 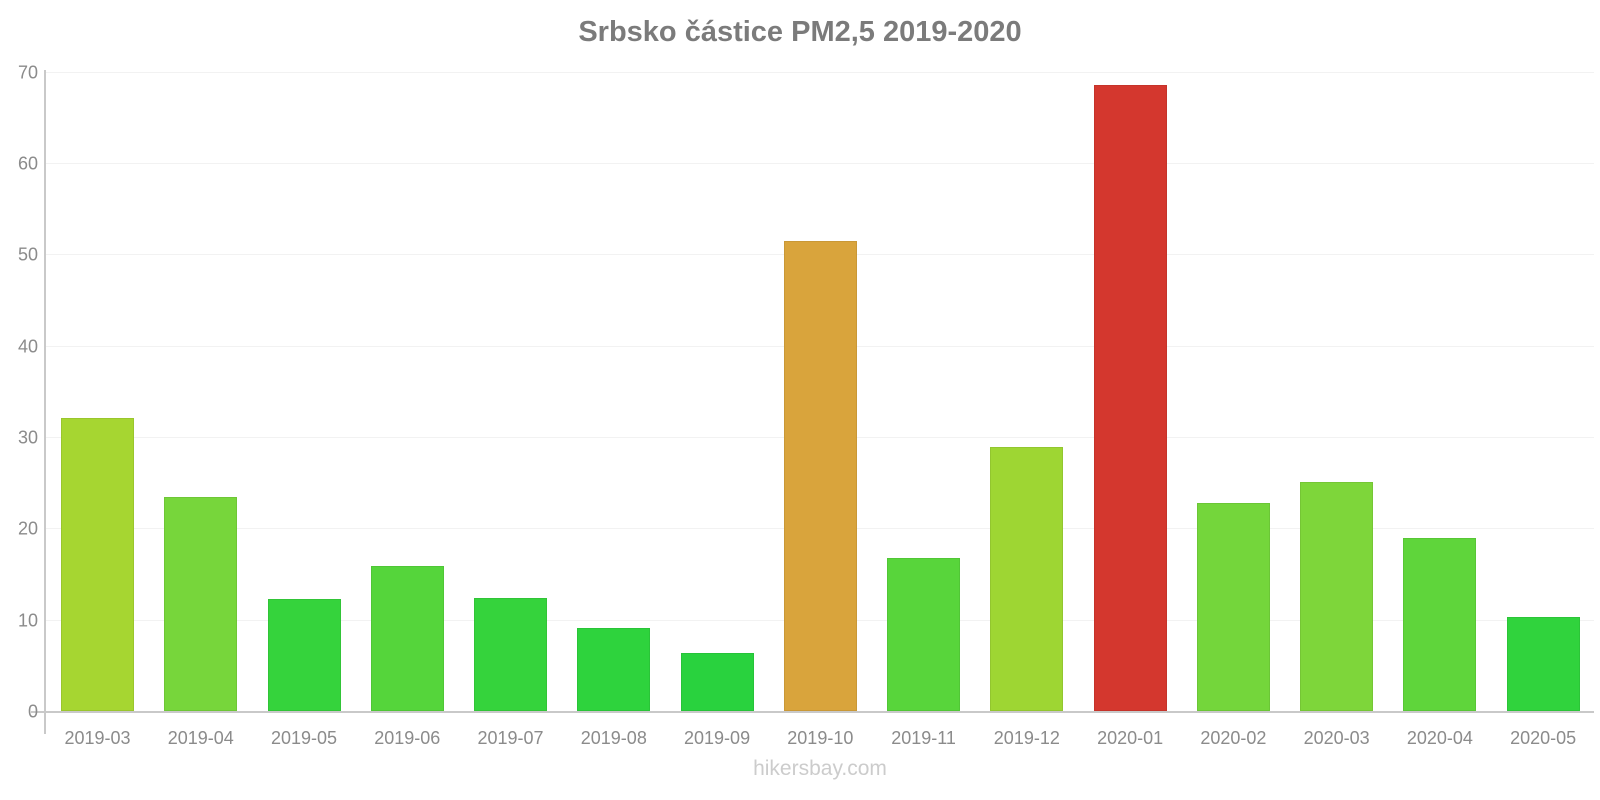 I want to click on x-tick-label-2019-03: 2019-03, so click(x=97, y=738).